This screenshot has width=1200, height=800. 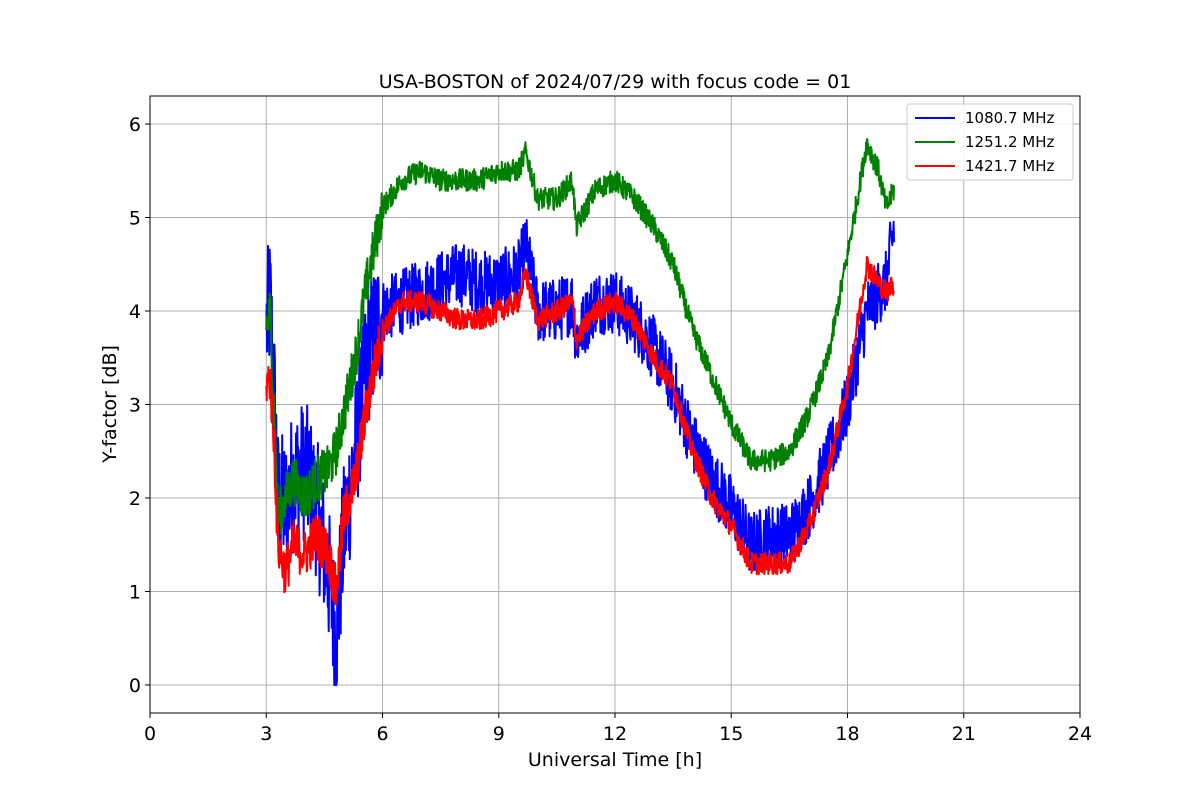 What do you see at coordinates (135, 312) in the screenshot?
I see `y-tick-label: 4` at bounding box center [135, 312].